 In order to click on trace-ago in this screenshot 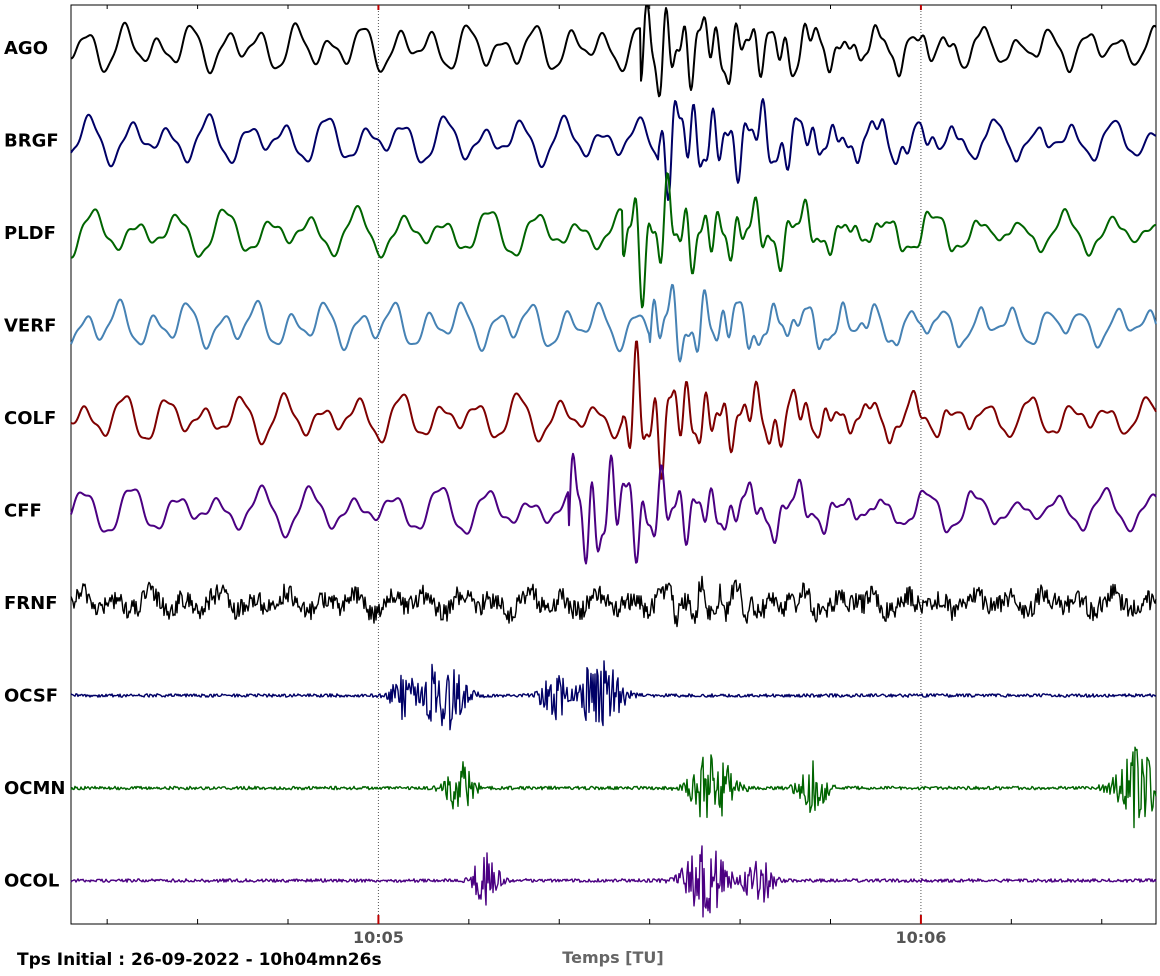, I will do `click(613, 51)`.